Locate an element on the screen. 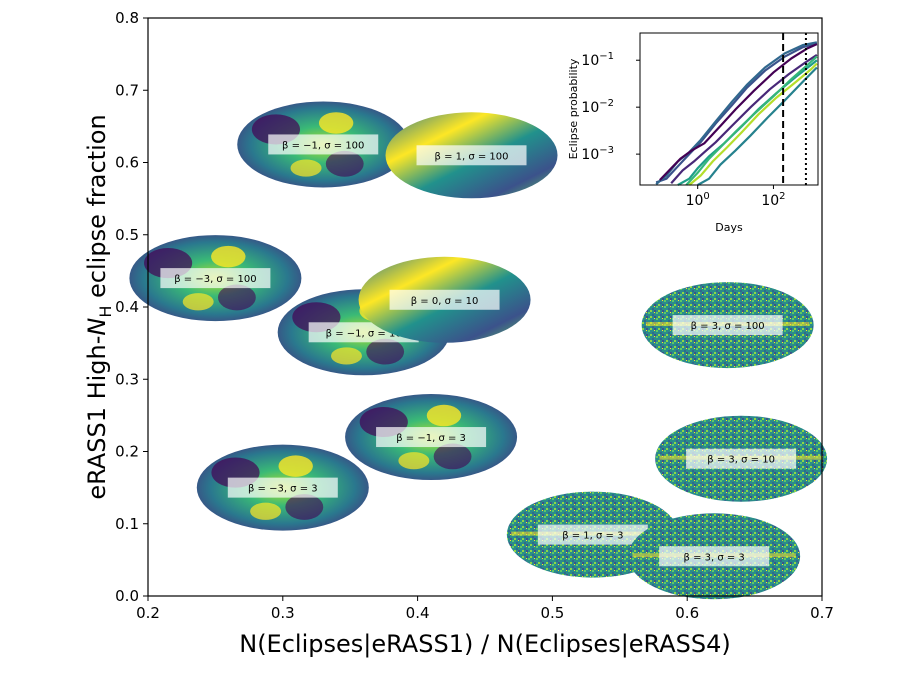 The width and height of the screenshot is (900, 675). inset-x-tick-label: 10⁰ is located at coordinates (698, 200).